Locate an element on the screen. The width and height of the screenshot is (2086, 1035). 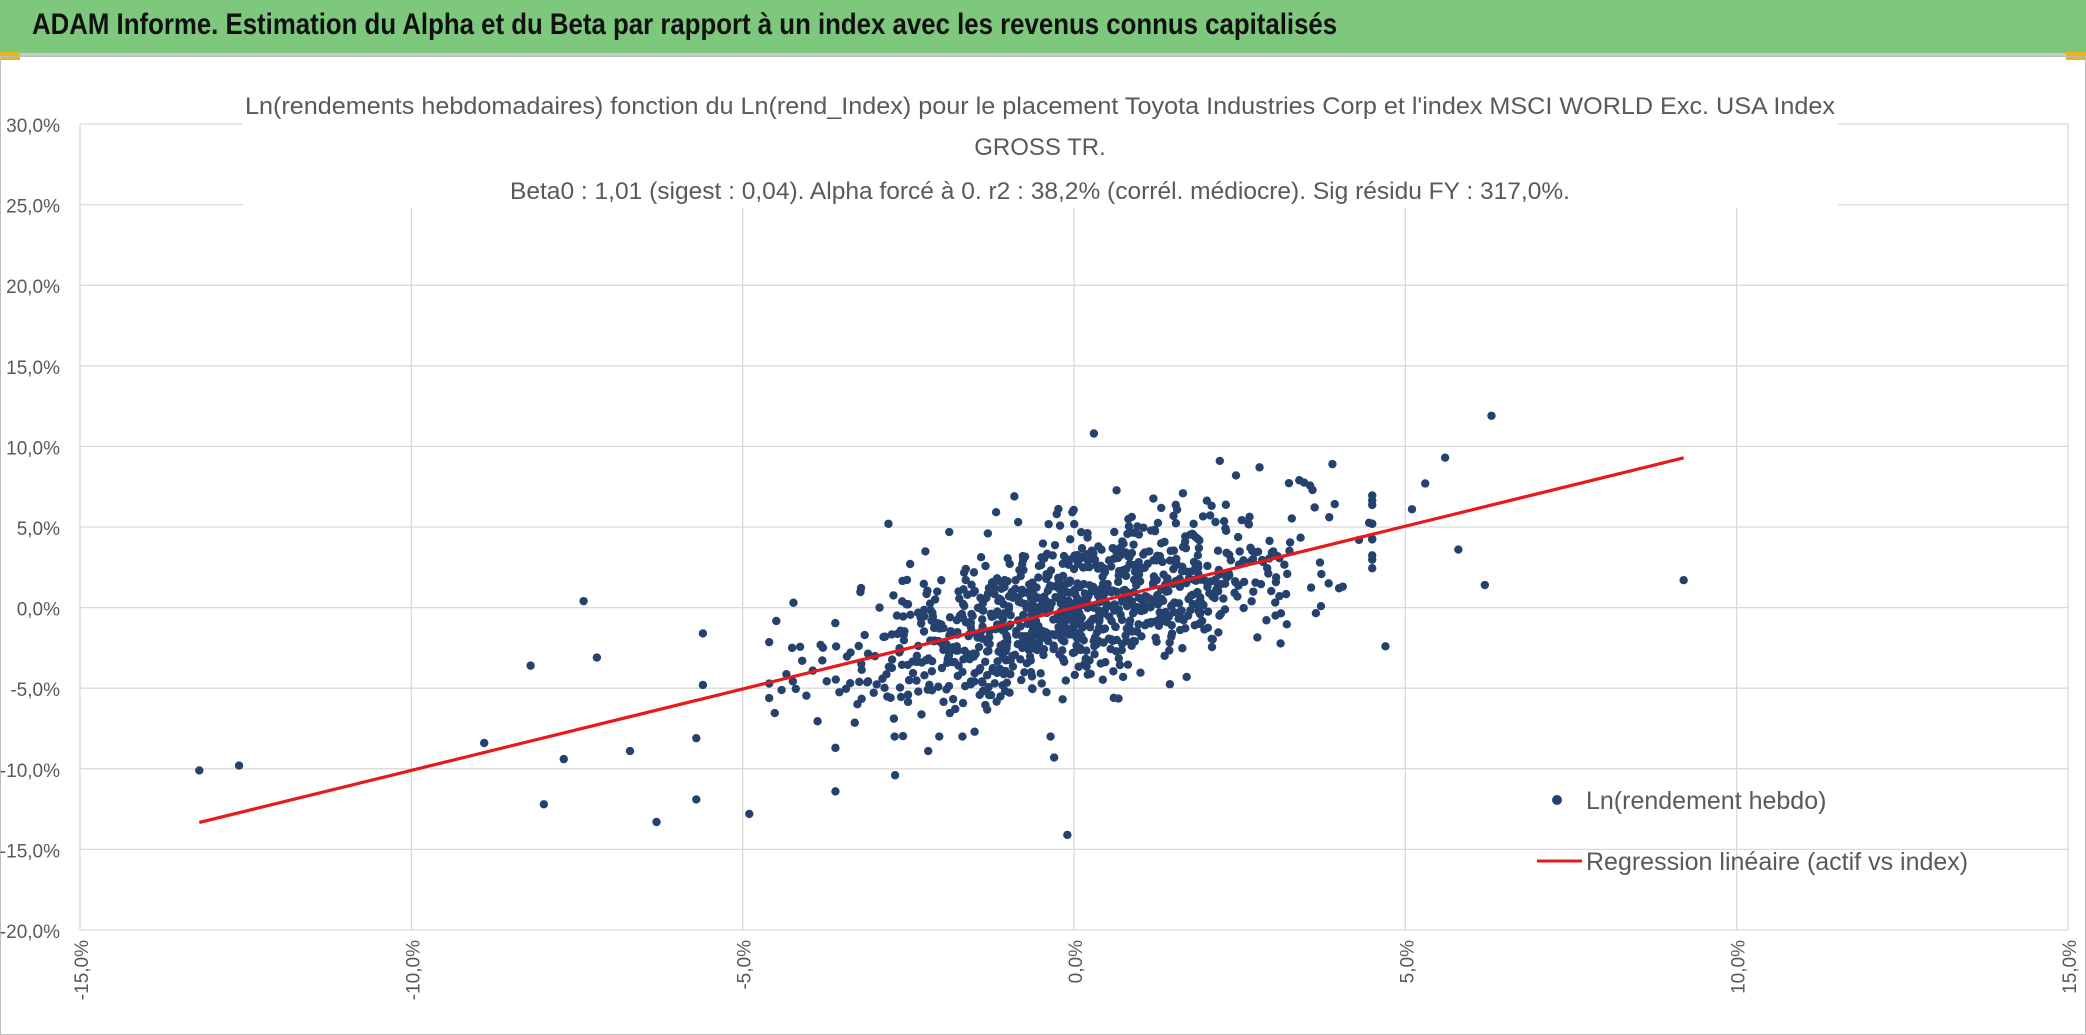
x-tick-label: -5,0% is located at coordinates (745, 965).